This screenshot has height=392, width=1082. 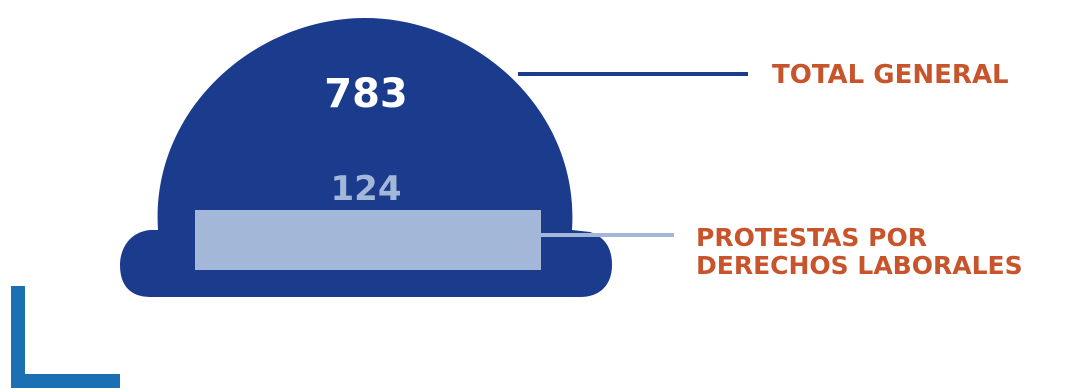 I want to click on total-label: TOTAL GENERAL, so click(x=890, y=75).